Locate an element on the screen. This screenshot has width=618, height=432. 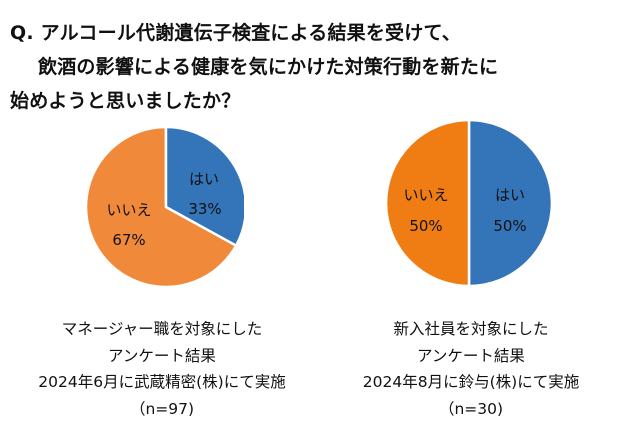
pie-chart-new-employees: はい 50% いいえ 50% is located at coordinates (469, 203).